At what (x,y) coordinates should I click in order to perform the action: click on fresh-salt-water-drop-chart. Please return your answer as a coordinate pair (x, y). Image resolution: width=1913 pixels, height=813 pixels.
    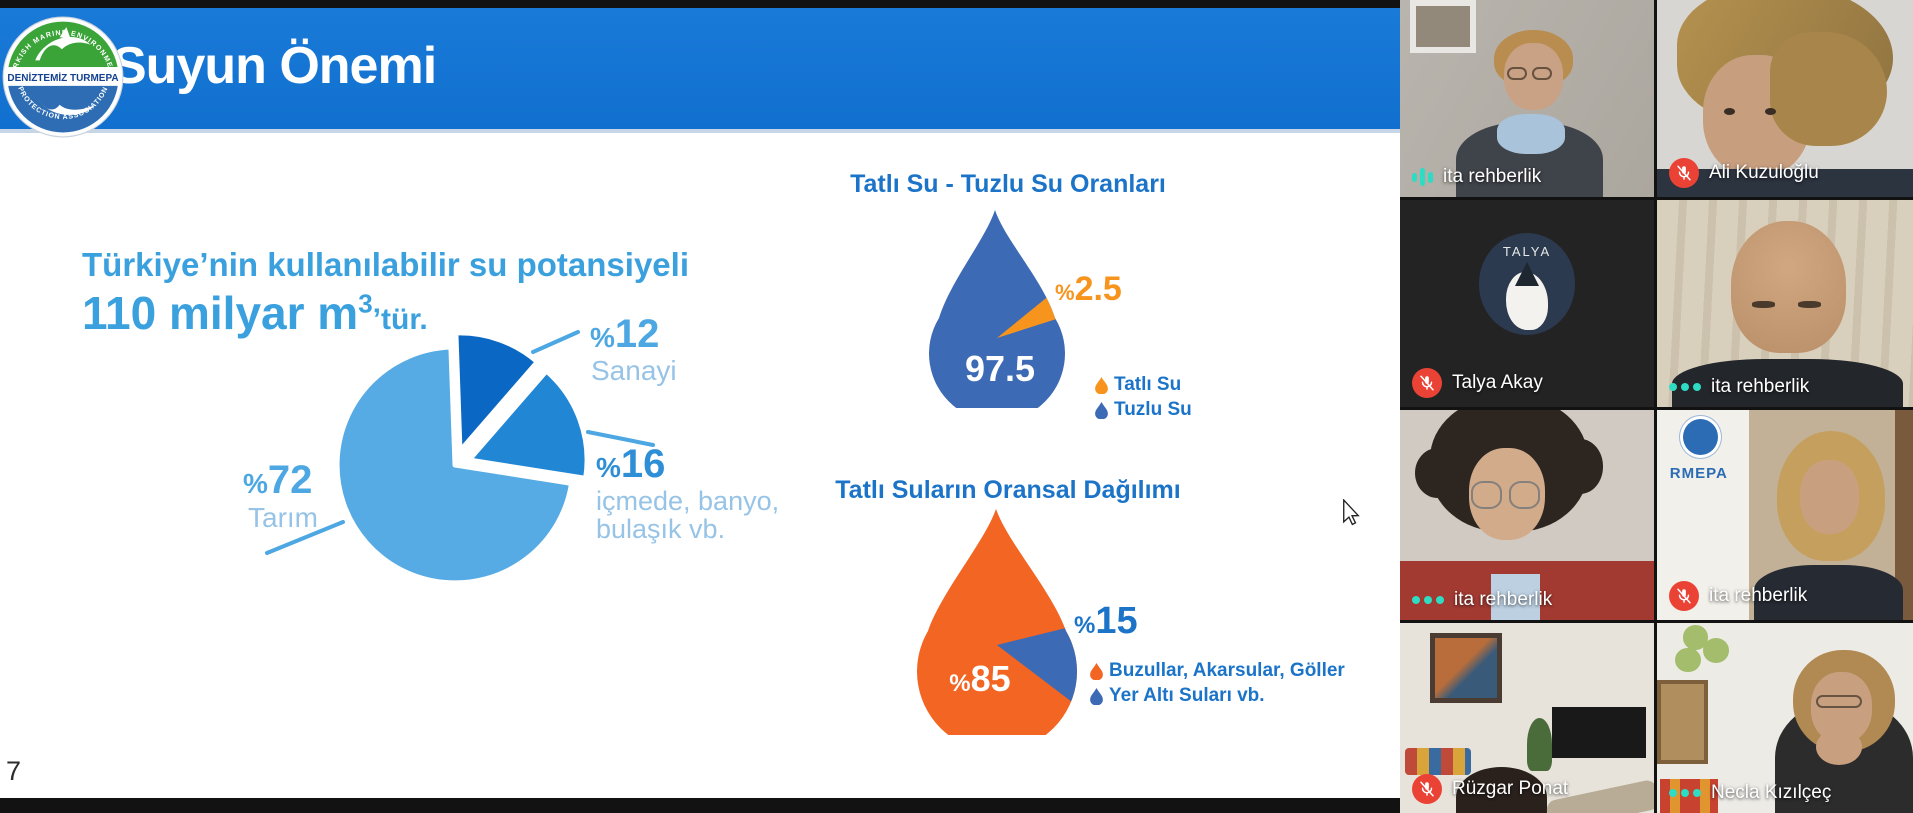
    Looking at the image, I should click on (997, 309).